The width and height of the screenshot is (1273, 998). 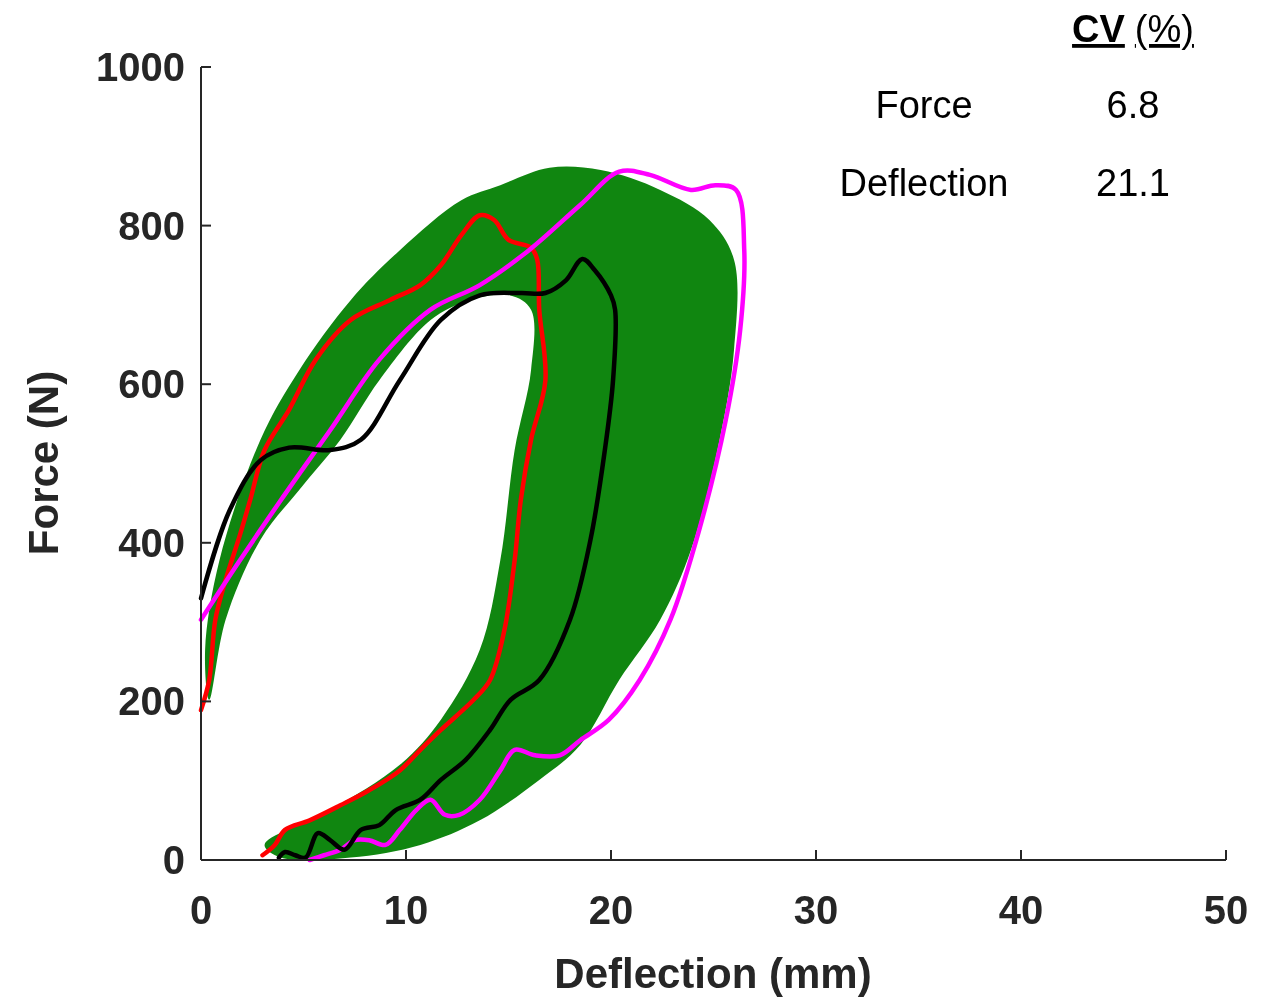 I want to click on x-axis-title: Deflection (mm), so click(x=713, y=973).